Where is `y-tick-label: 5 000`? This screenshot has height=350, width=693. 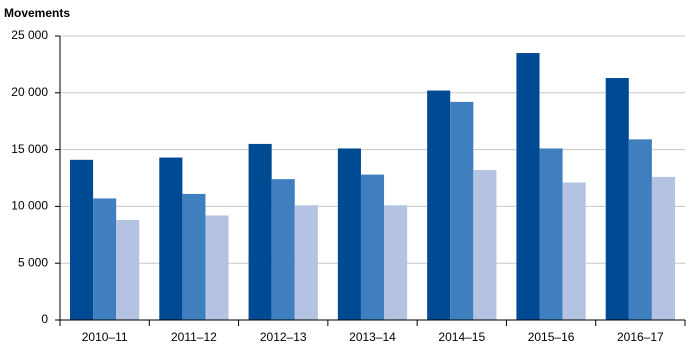 y-tick-label: 5 000 is located at coordinates (33, 262).